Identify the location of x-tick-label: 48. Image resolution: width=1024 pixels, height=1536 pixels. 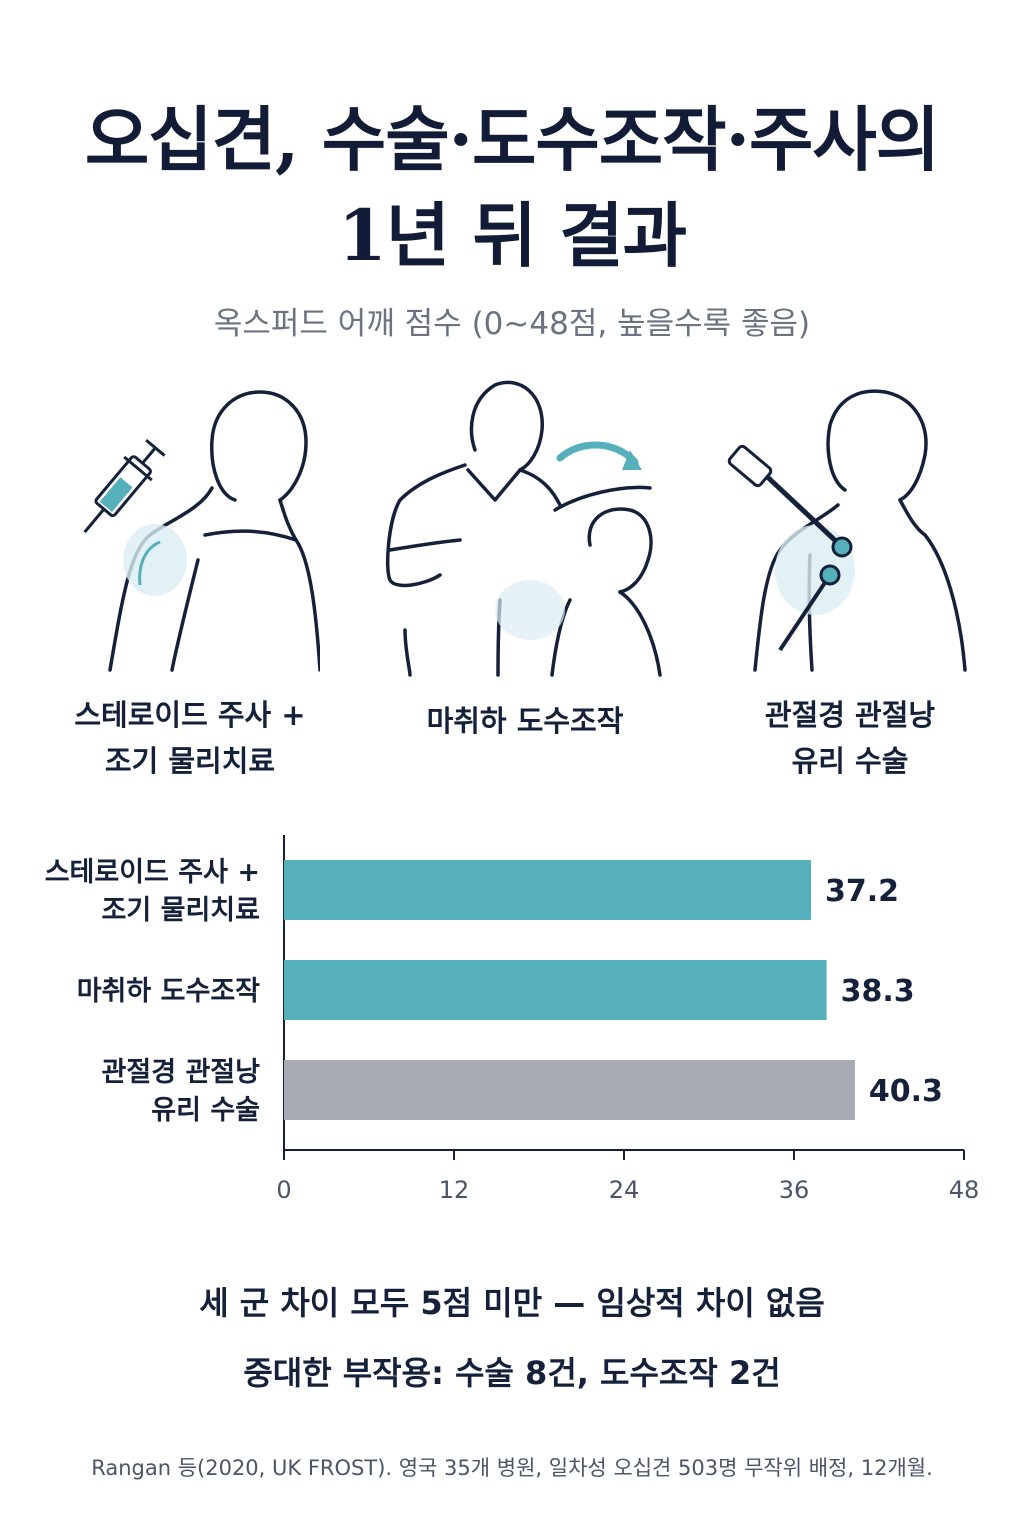
(964, 1190).